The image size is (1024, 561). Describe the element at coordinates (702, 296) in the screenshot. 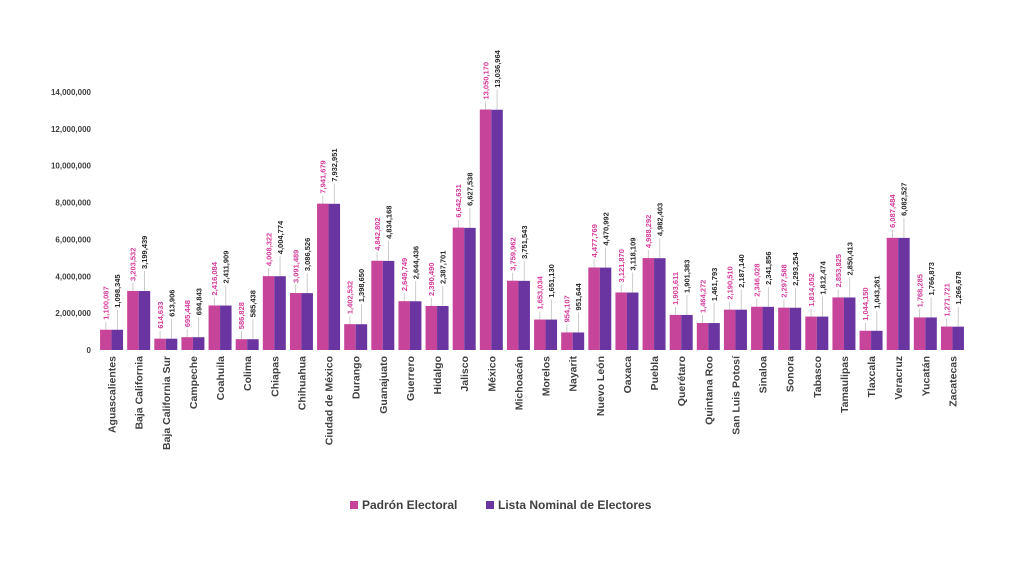

I see `data-label: 1,464,272` at that location.